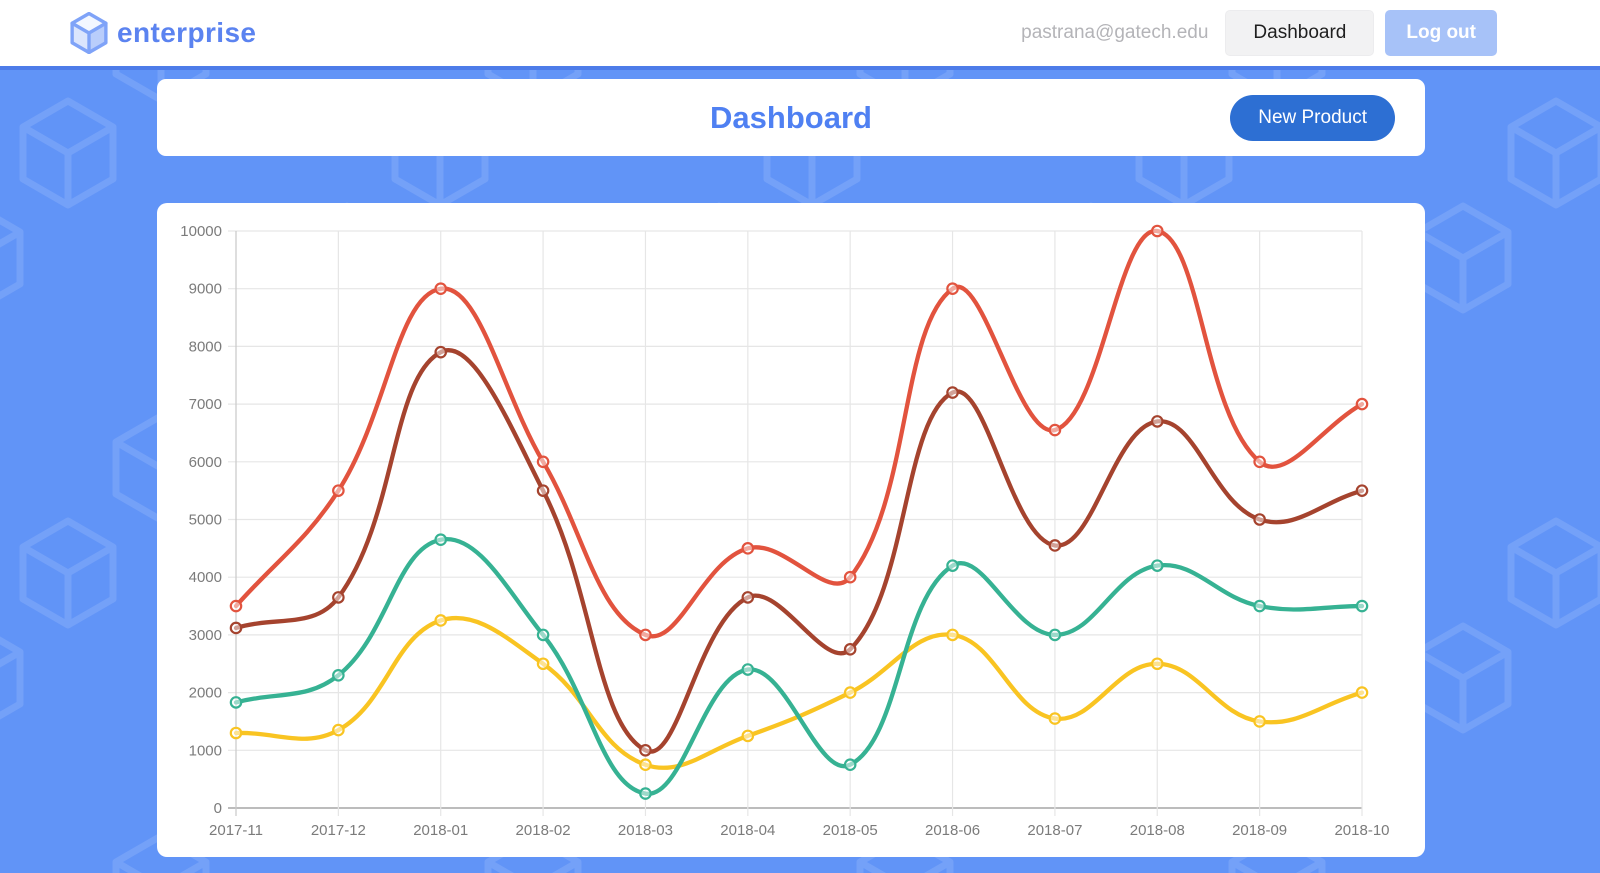 Image resolution: width=1600 pixels, height=873 pixels. Describe the element at coordinates (1259, 830) in the screenshot. I see `svg-text: 2018-09` at that location.